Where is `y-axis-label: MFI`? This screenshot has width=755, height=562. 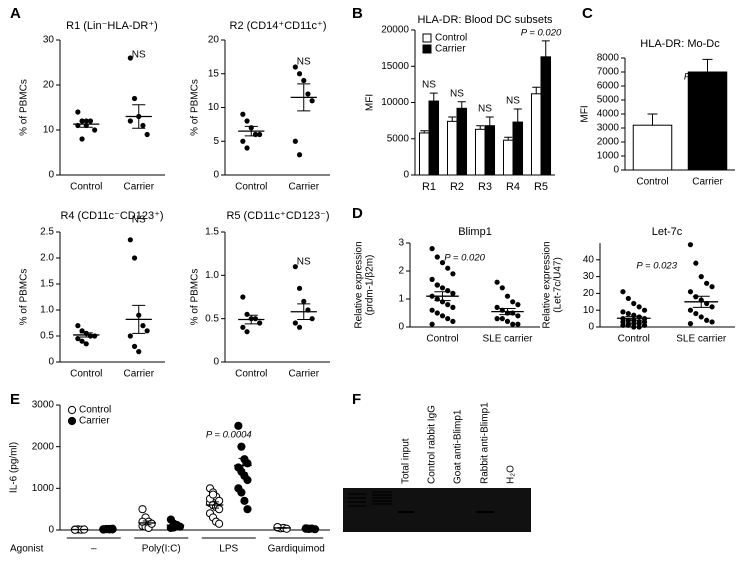
y-axis-label: MFI is located at coordinates (370, 102).